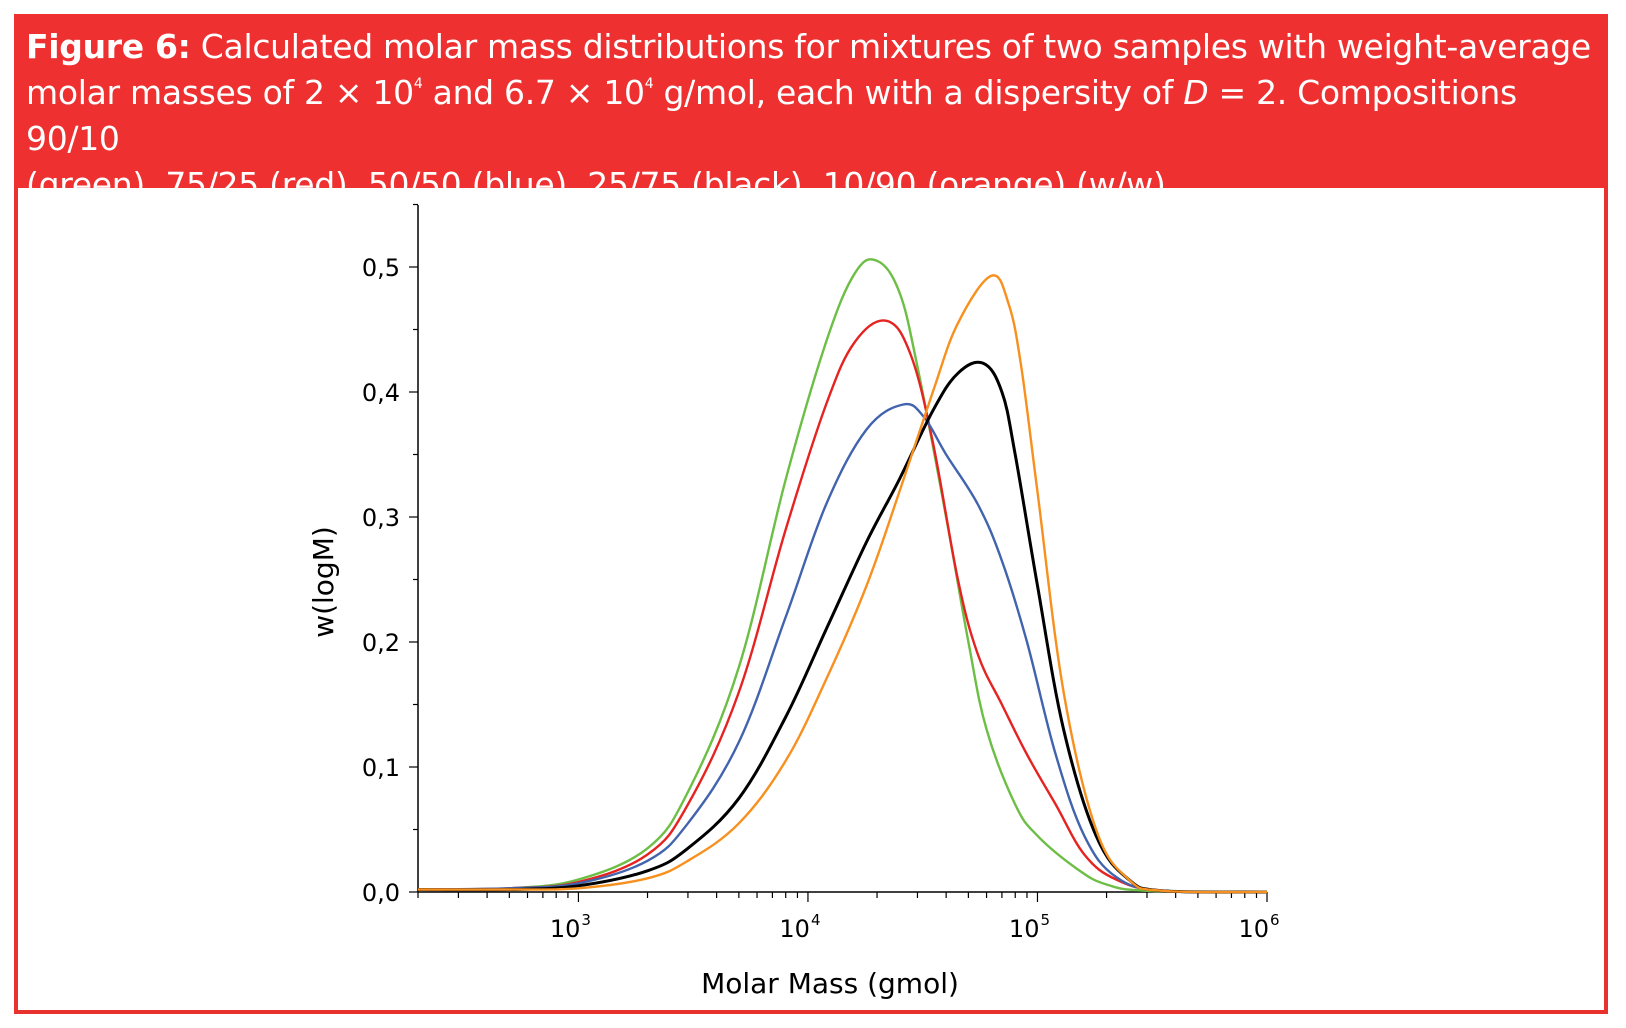 Image resolution: width=1626 pixels, height=1028 pixels. I want to click on x-tick-label: 10⁶, so click(1258, 927).